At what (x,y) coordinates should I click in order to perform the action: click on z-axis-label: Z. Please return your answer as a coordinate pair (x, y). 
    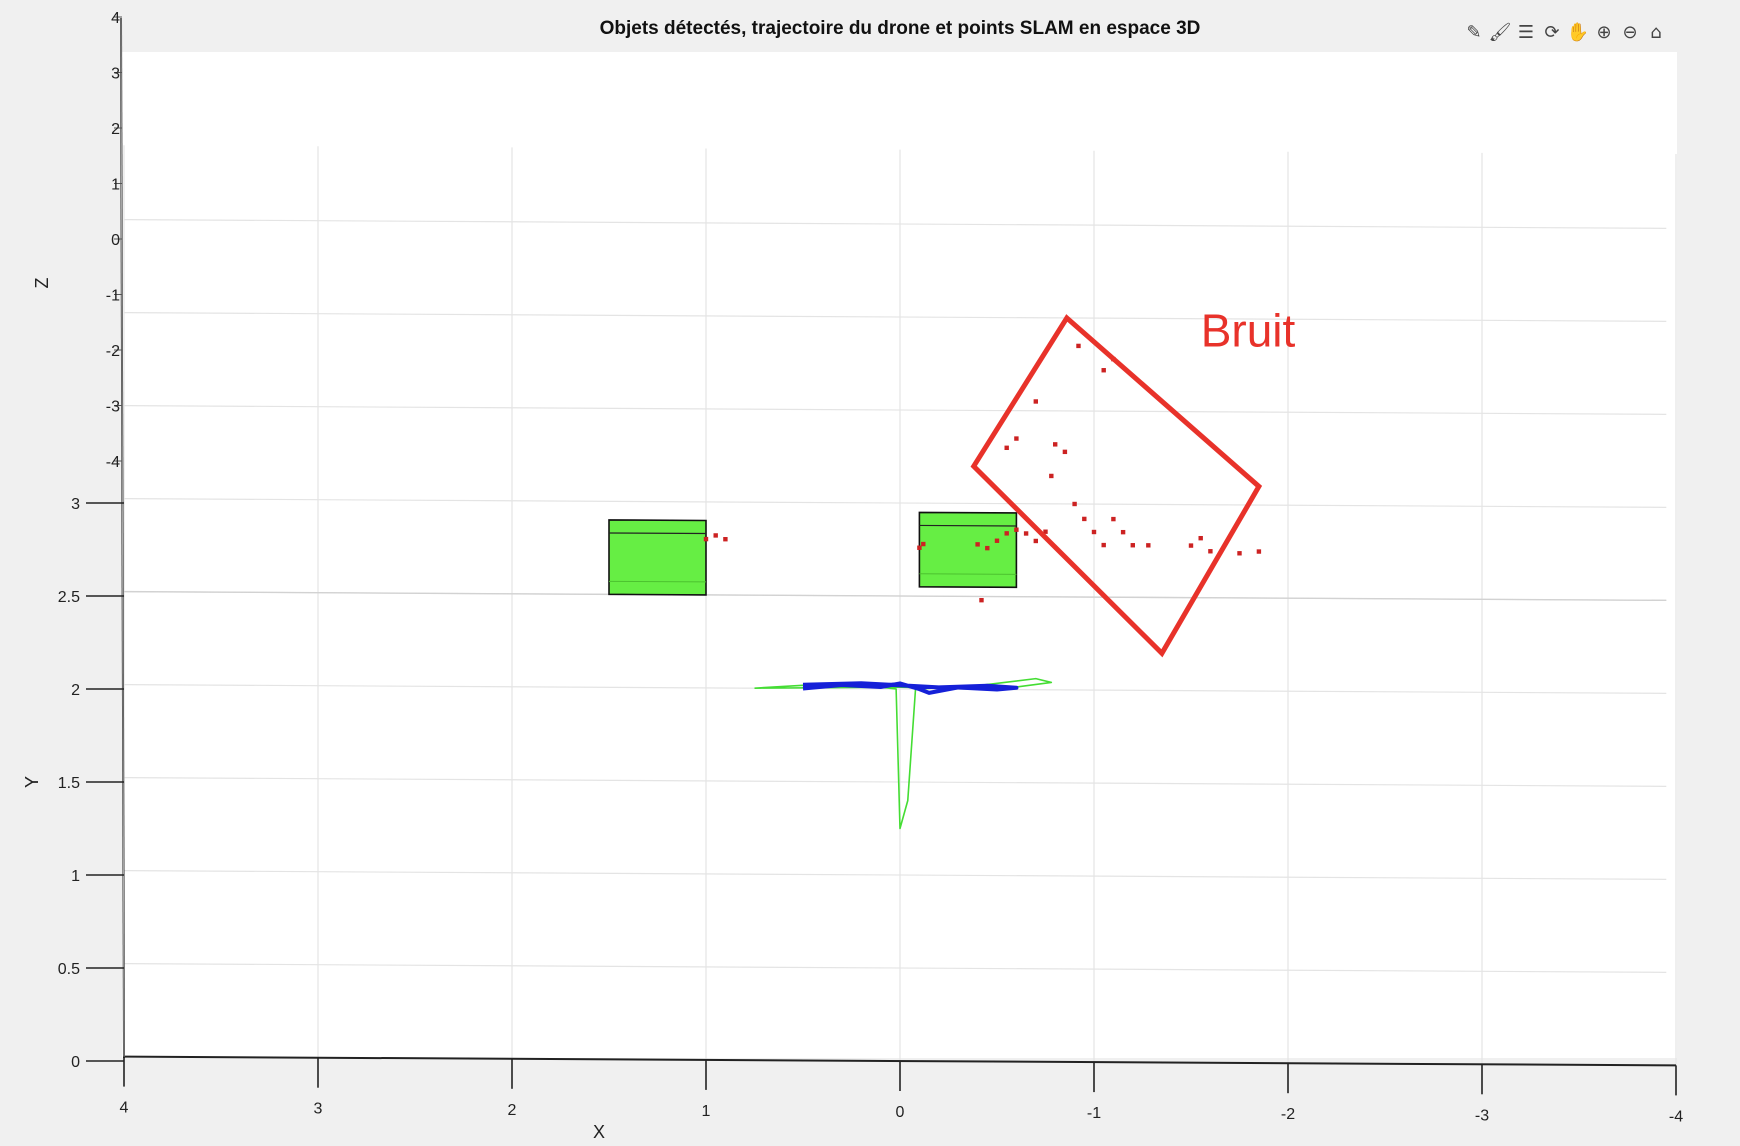
    Looking at the image, I should click on (42, 283).